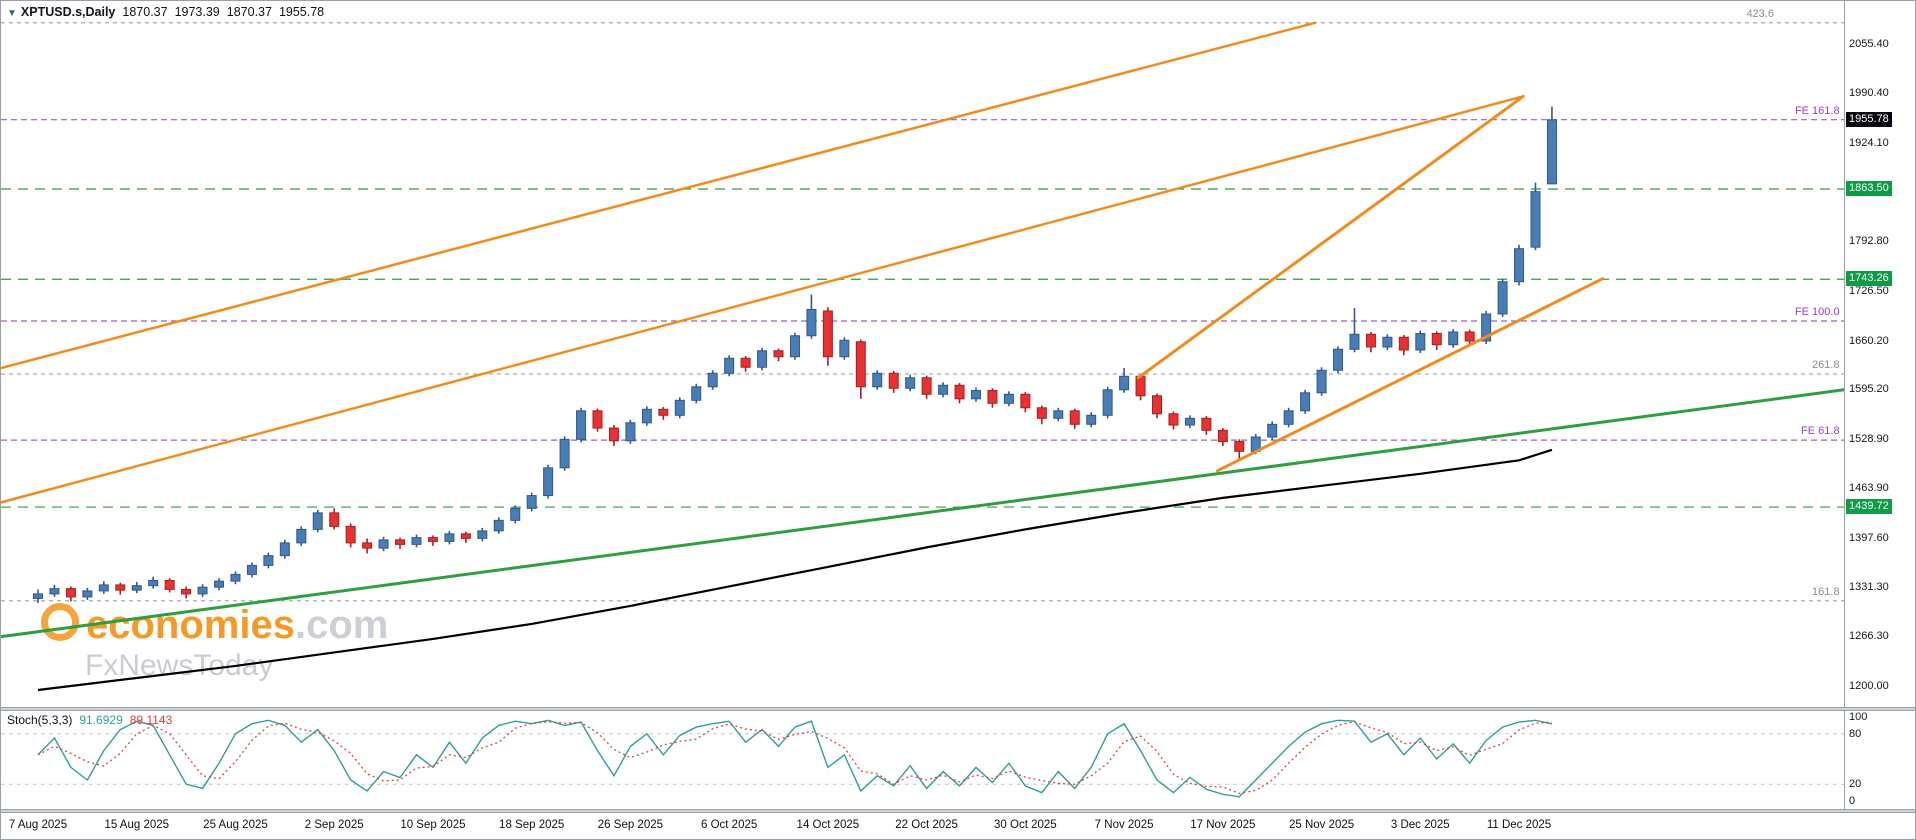 The width and height of the screenshot is (1916, 840). I want to click on ohlc-values: 1870.37 1973.39 1870.37 1955.78, so click(219, 12).